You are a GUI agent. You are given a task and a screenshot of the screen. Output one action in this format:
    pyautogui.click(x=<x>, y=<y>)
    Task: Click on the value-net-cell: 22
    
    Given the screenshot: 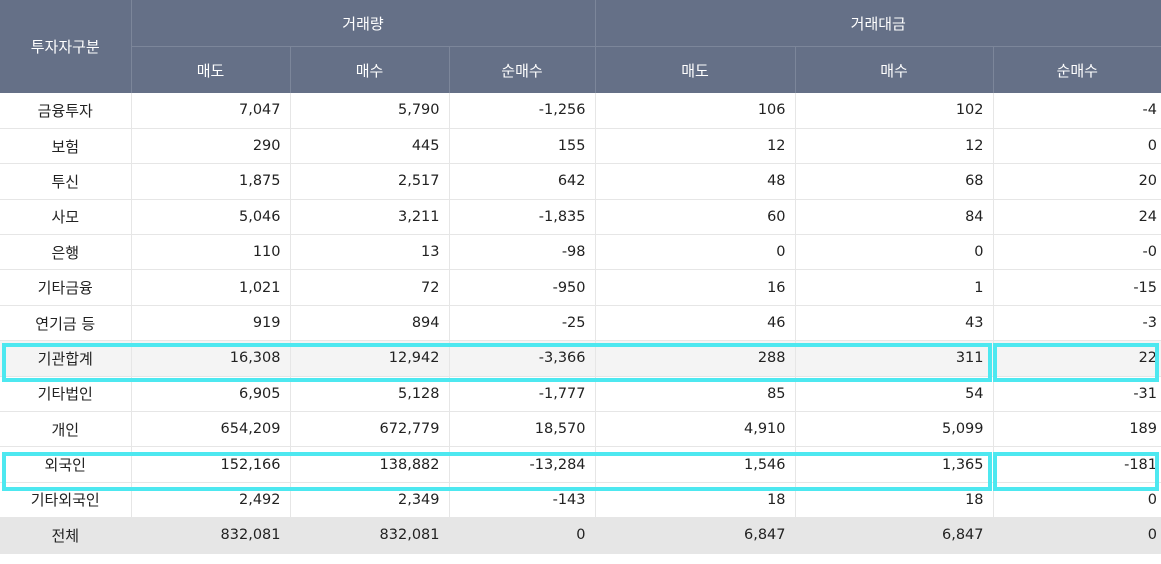 What is the action you would take?
    pyautogui.click(x=1077, y=358)
    